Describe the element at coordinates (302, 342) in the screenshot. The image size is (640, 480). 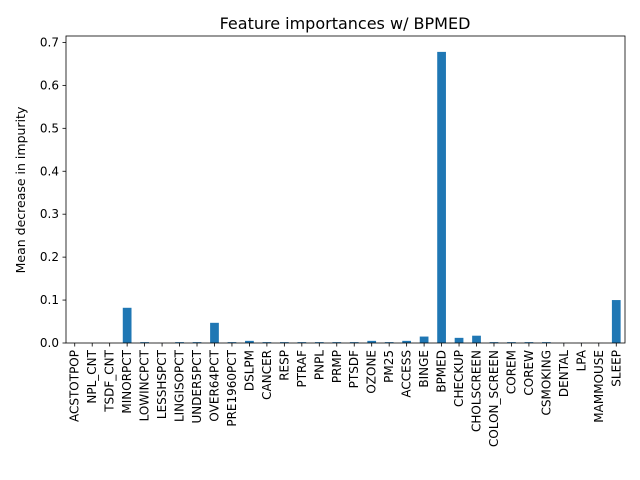
I see `bar-ptraf` at that location.